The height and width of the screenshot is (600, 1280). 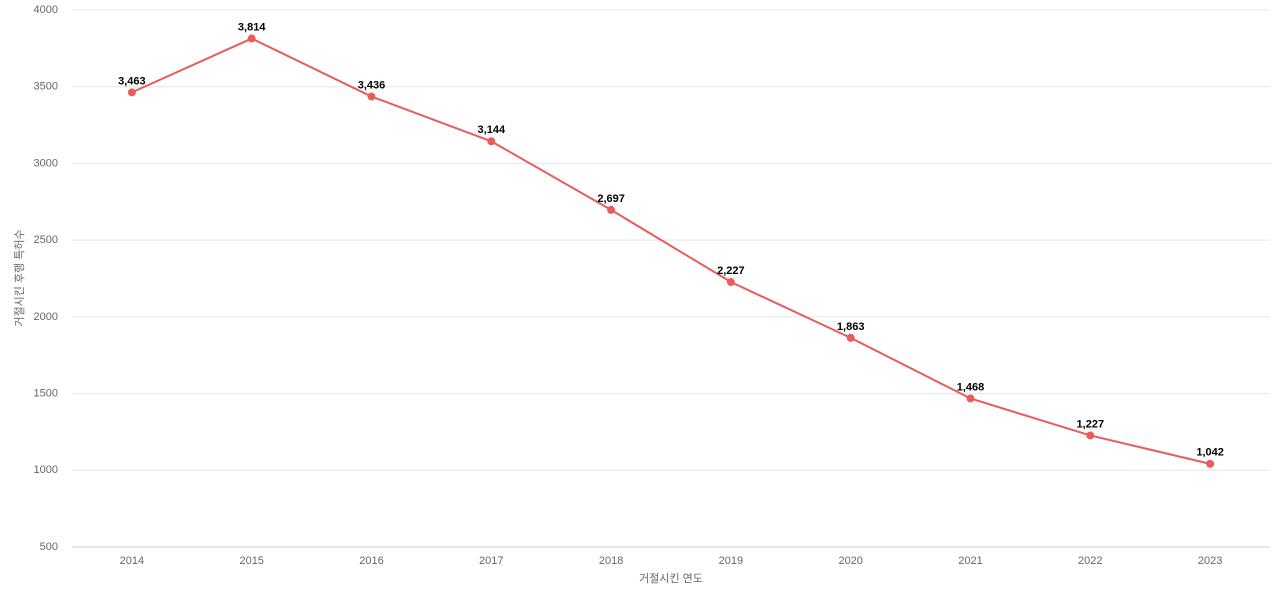 What do you see at coordinates (1210, 561) in the screenshot?
I see `x-tick-label: 2023` at bounding box center [1210, 561].